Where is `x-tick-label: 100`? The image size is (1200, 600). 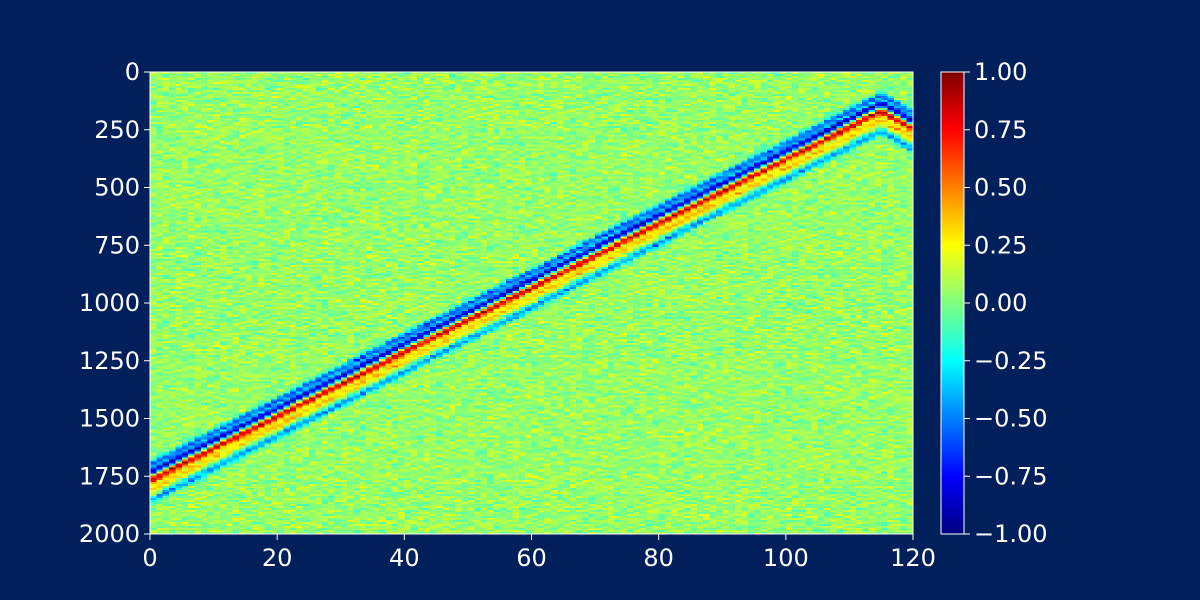
x-tick-label: 100 is located at coordinates (786, 558).